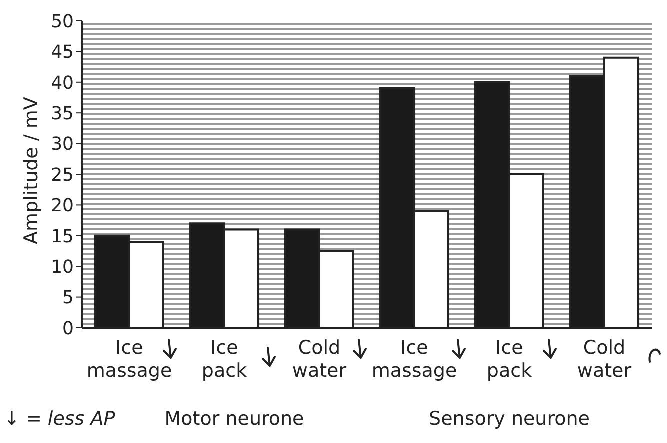 This screenshot has height=443, width=667. I want to click on text: Motor neurone, so click(234, 419).